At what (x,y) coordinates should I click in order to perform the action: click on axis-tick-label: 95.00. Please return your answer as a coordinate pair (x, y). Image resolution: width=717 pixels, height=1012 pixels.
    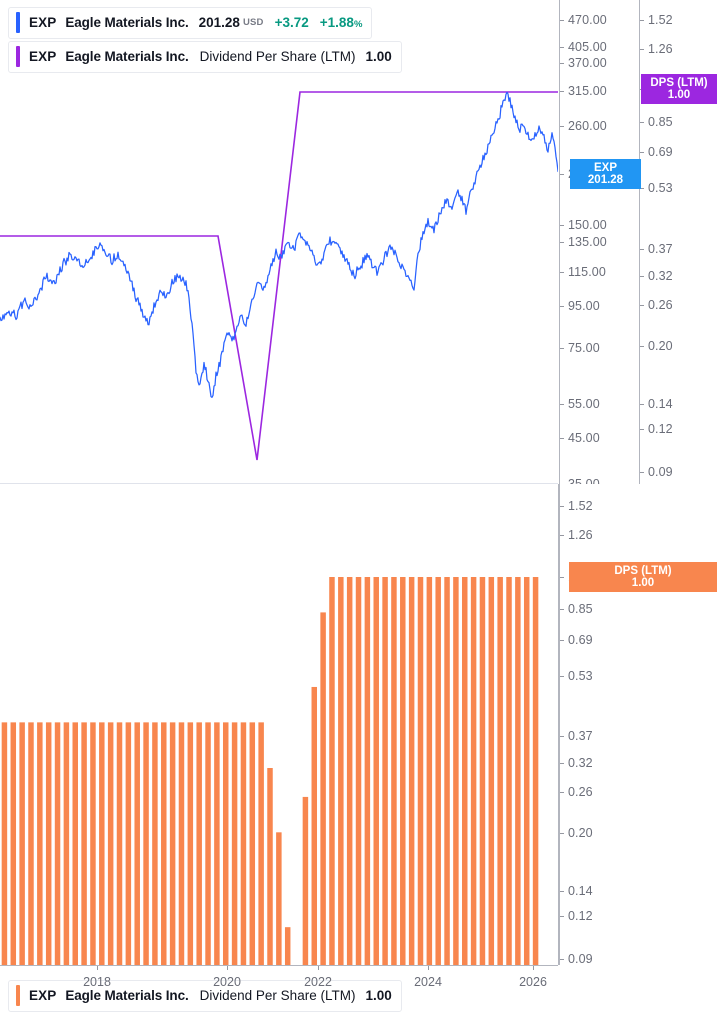
    Looking at the image, I should click on (584, 306).